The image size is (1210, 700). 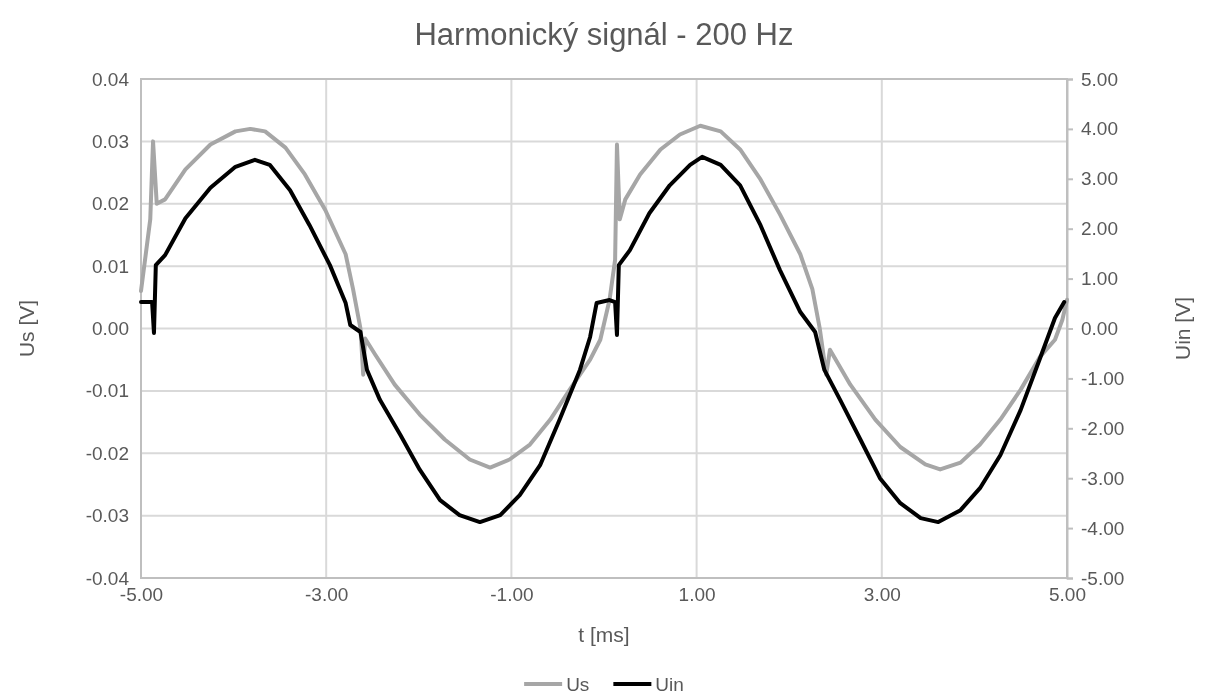 I want to click on y-tick-label: 0.04, so click(x=111, y=79).